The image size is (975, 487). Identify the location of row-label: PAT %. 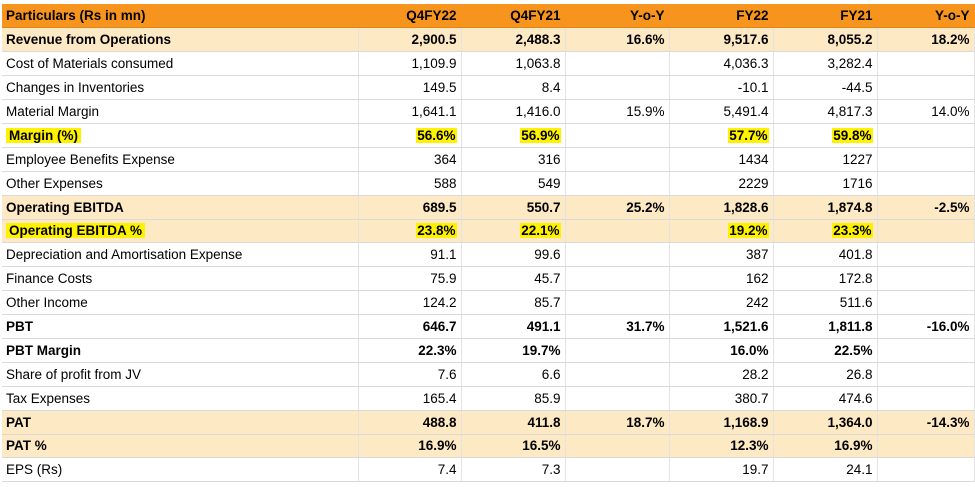
(180, 446).